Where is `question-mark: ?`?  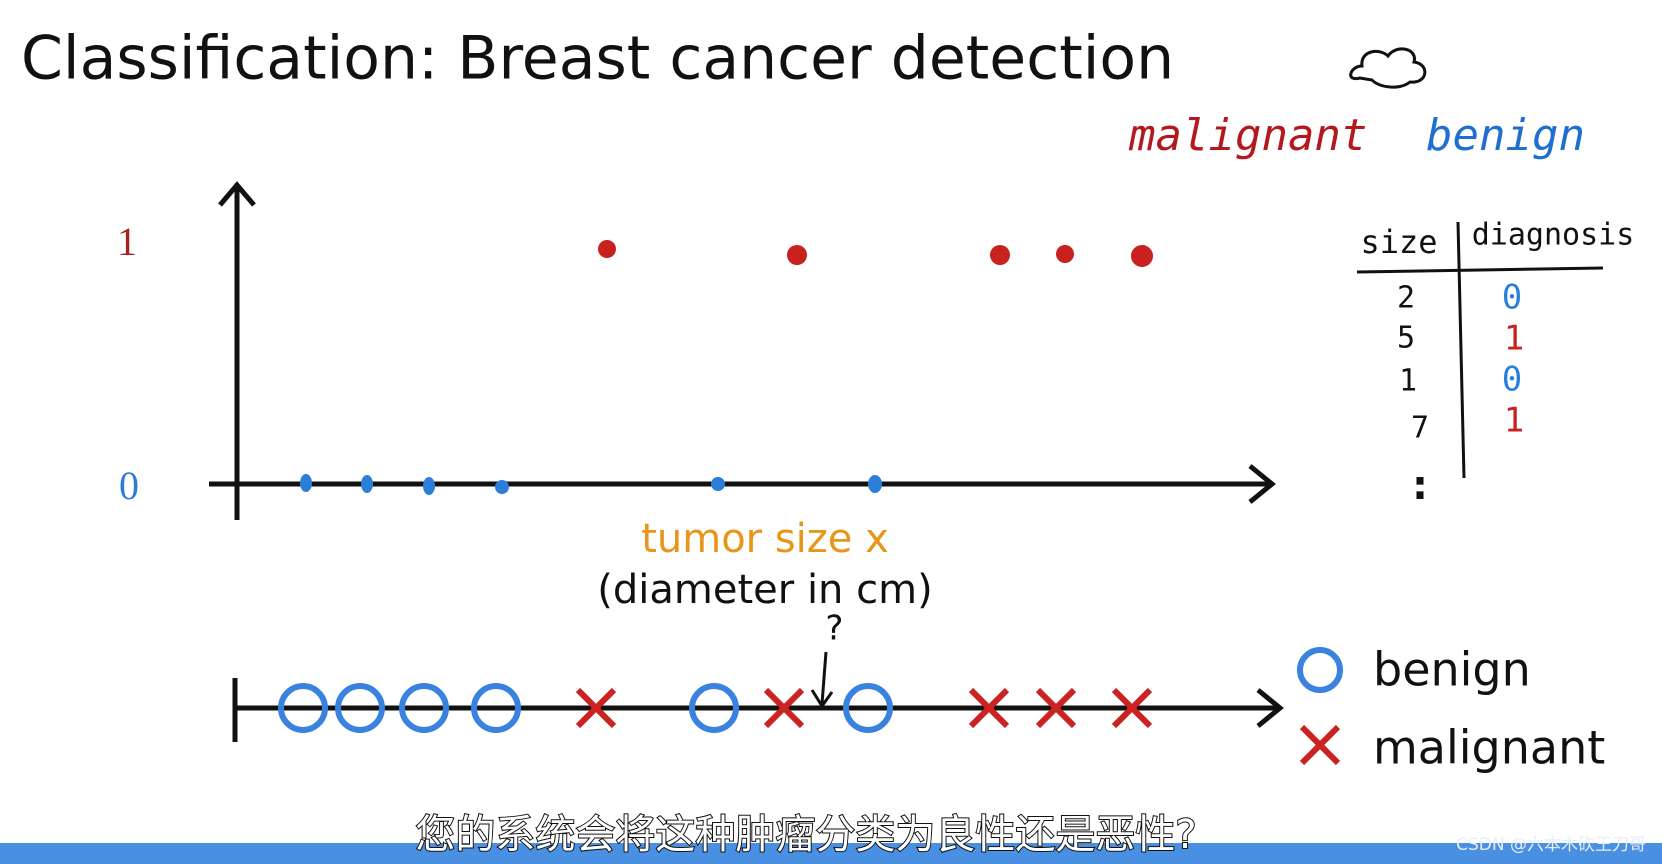 question-mark: ? is located at coordinates (834, 629).